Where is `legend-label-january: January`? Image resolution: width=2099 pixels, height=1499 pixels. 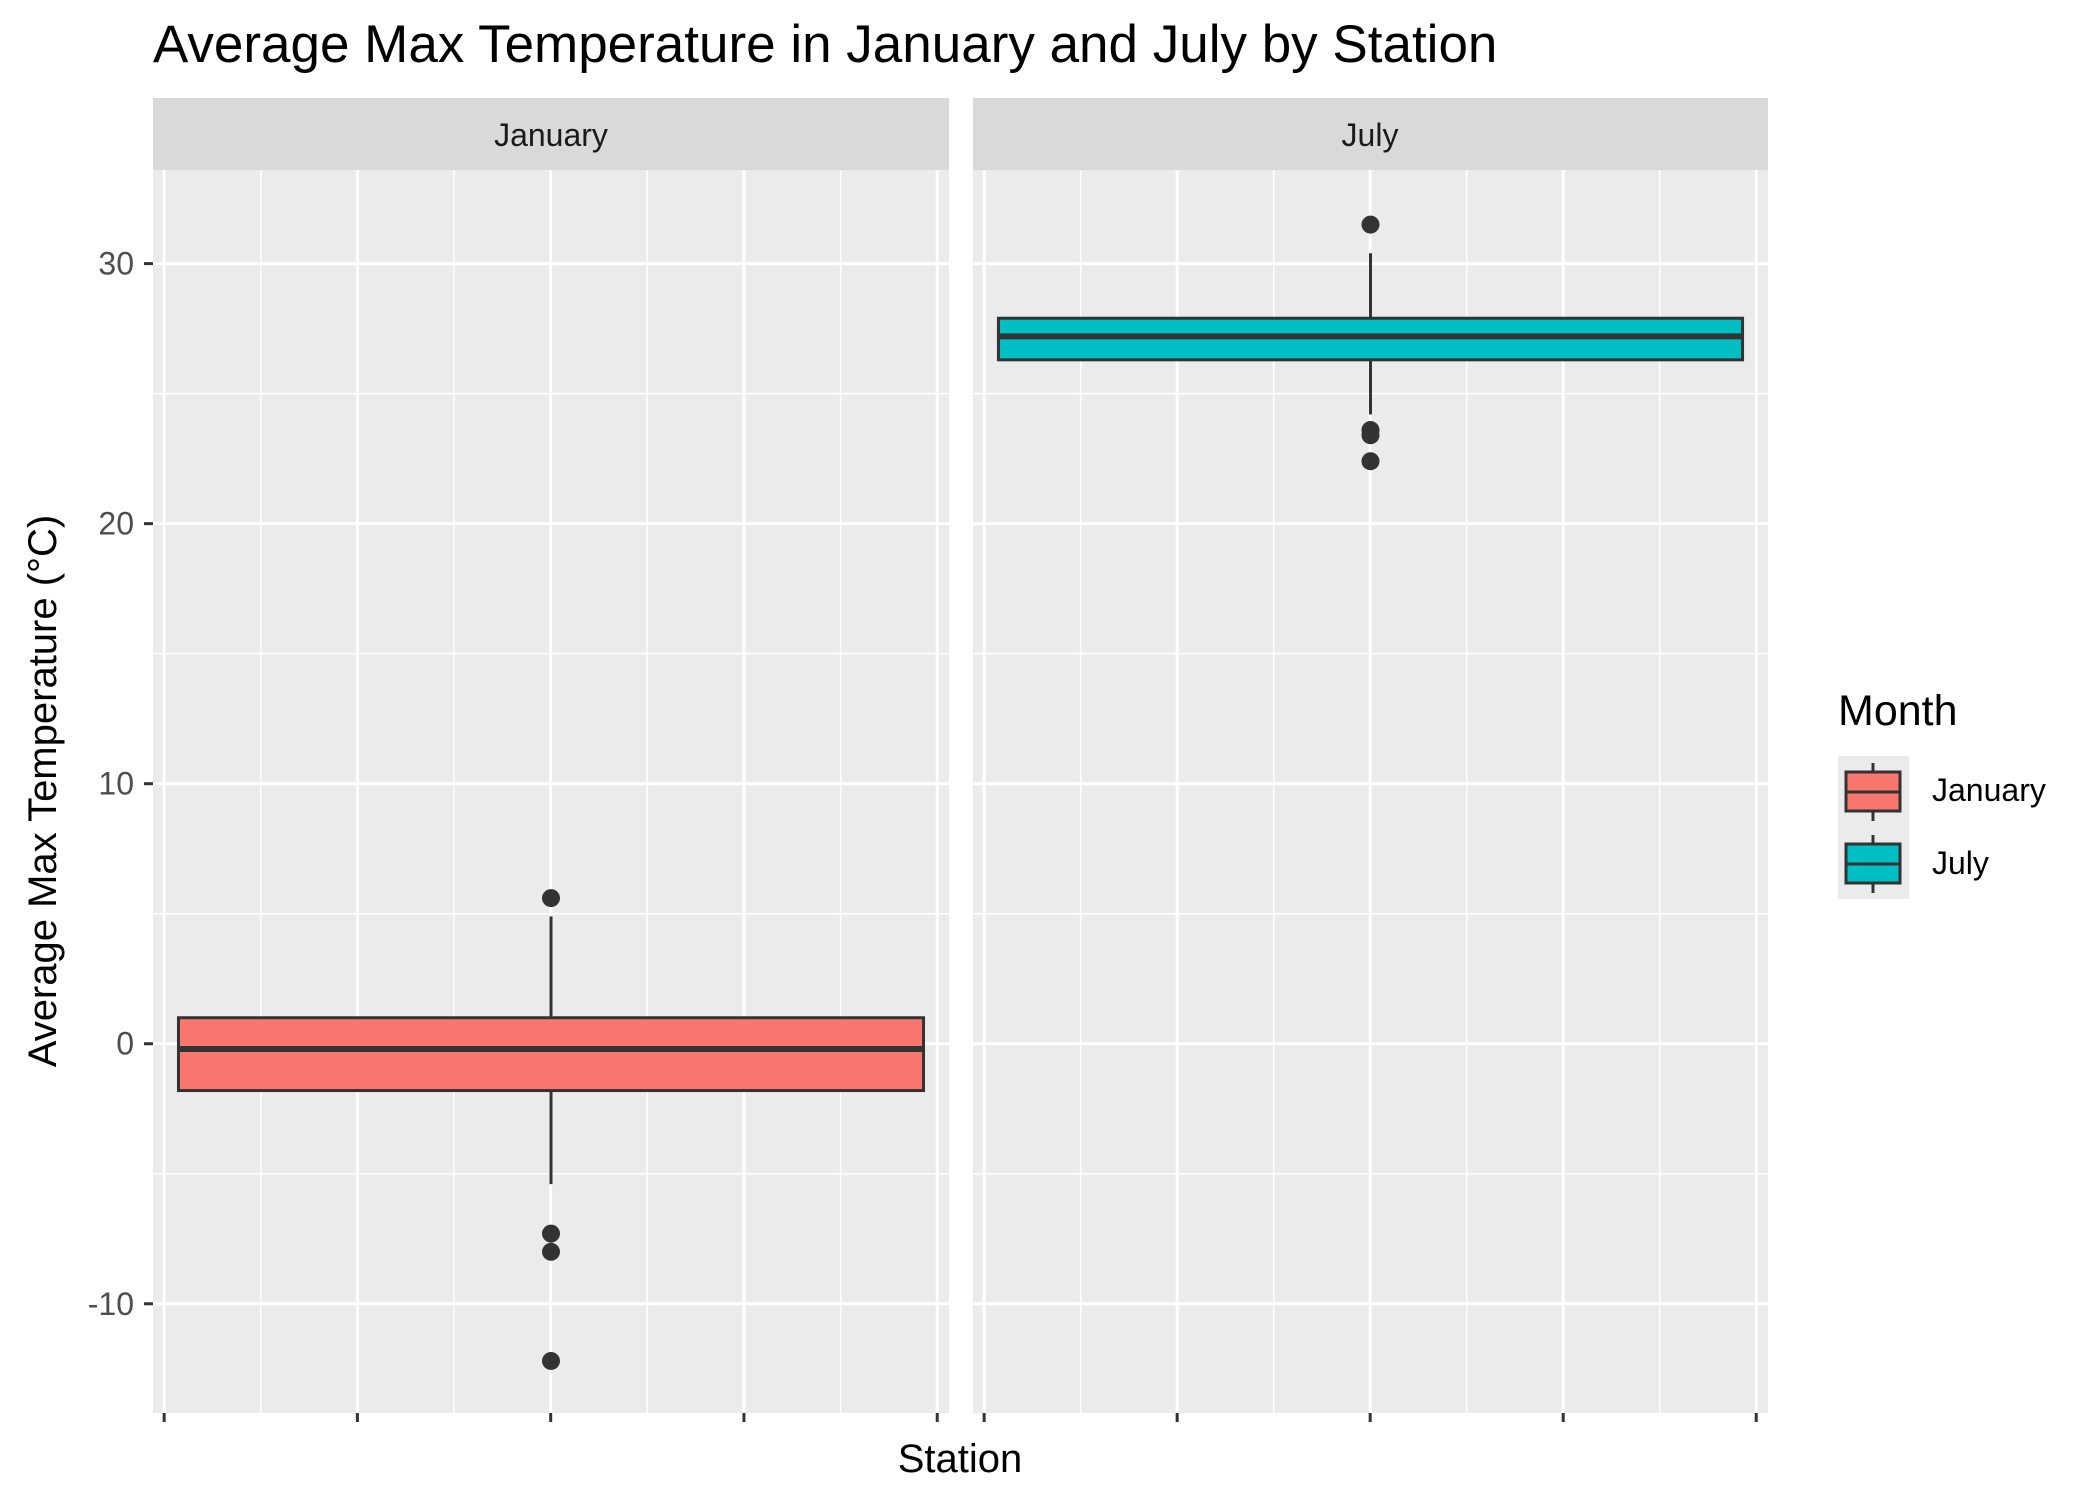
legend-label-january: January is located at coordinates (1989, 790).